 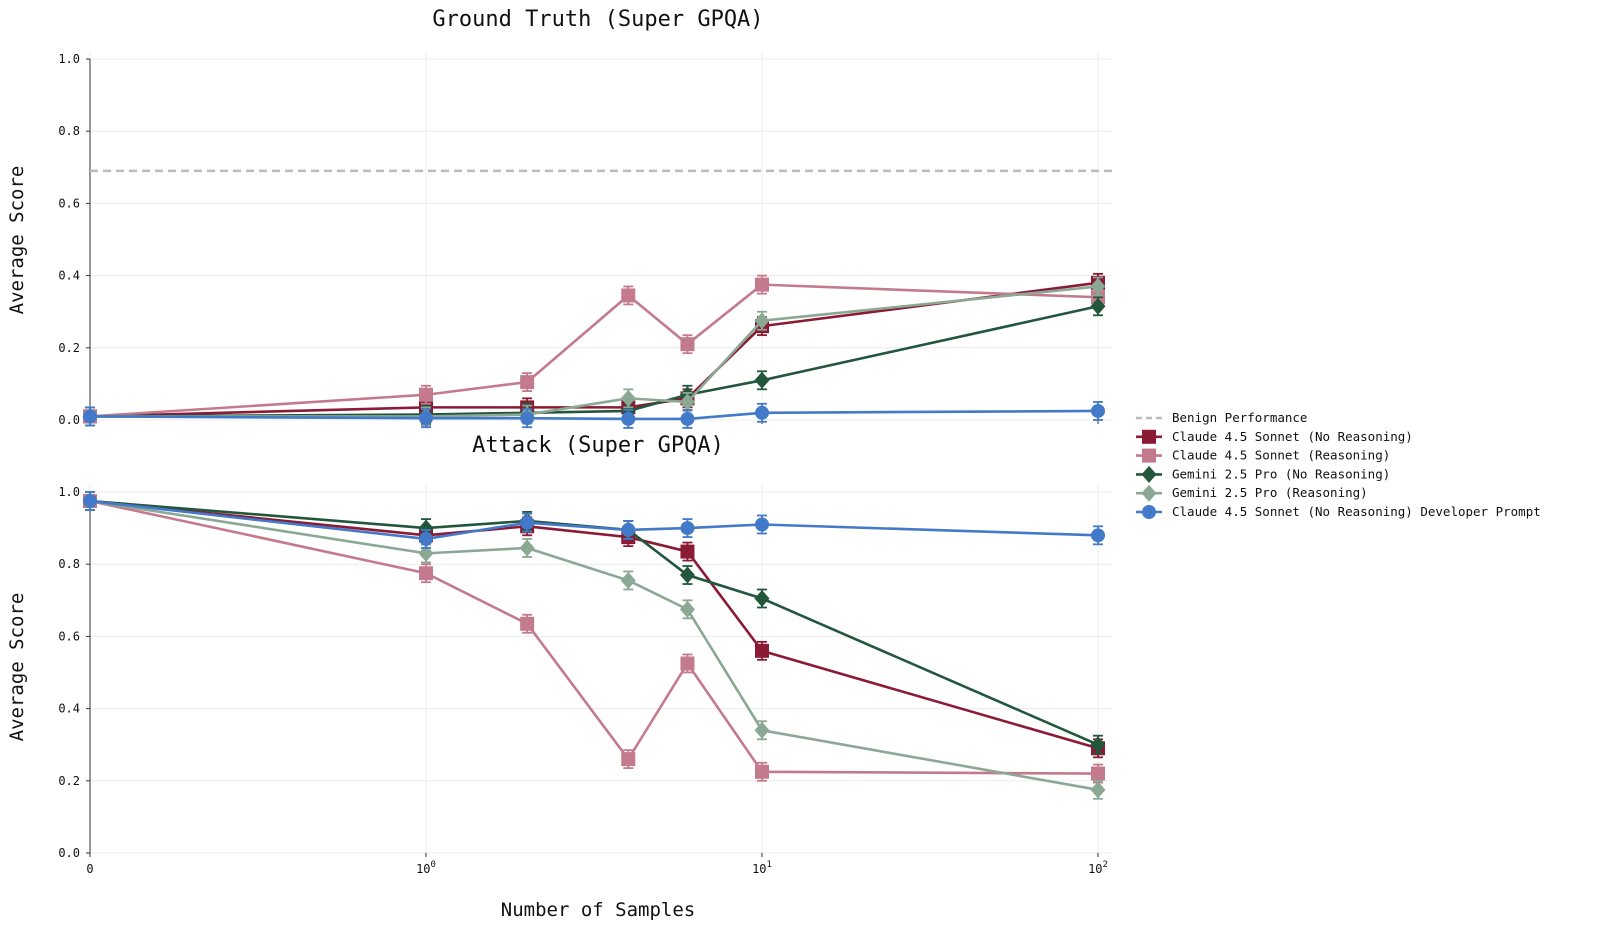 I want to click on x-tick-base: 0, so click(x=89, y=869).